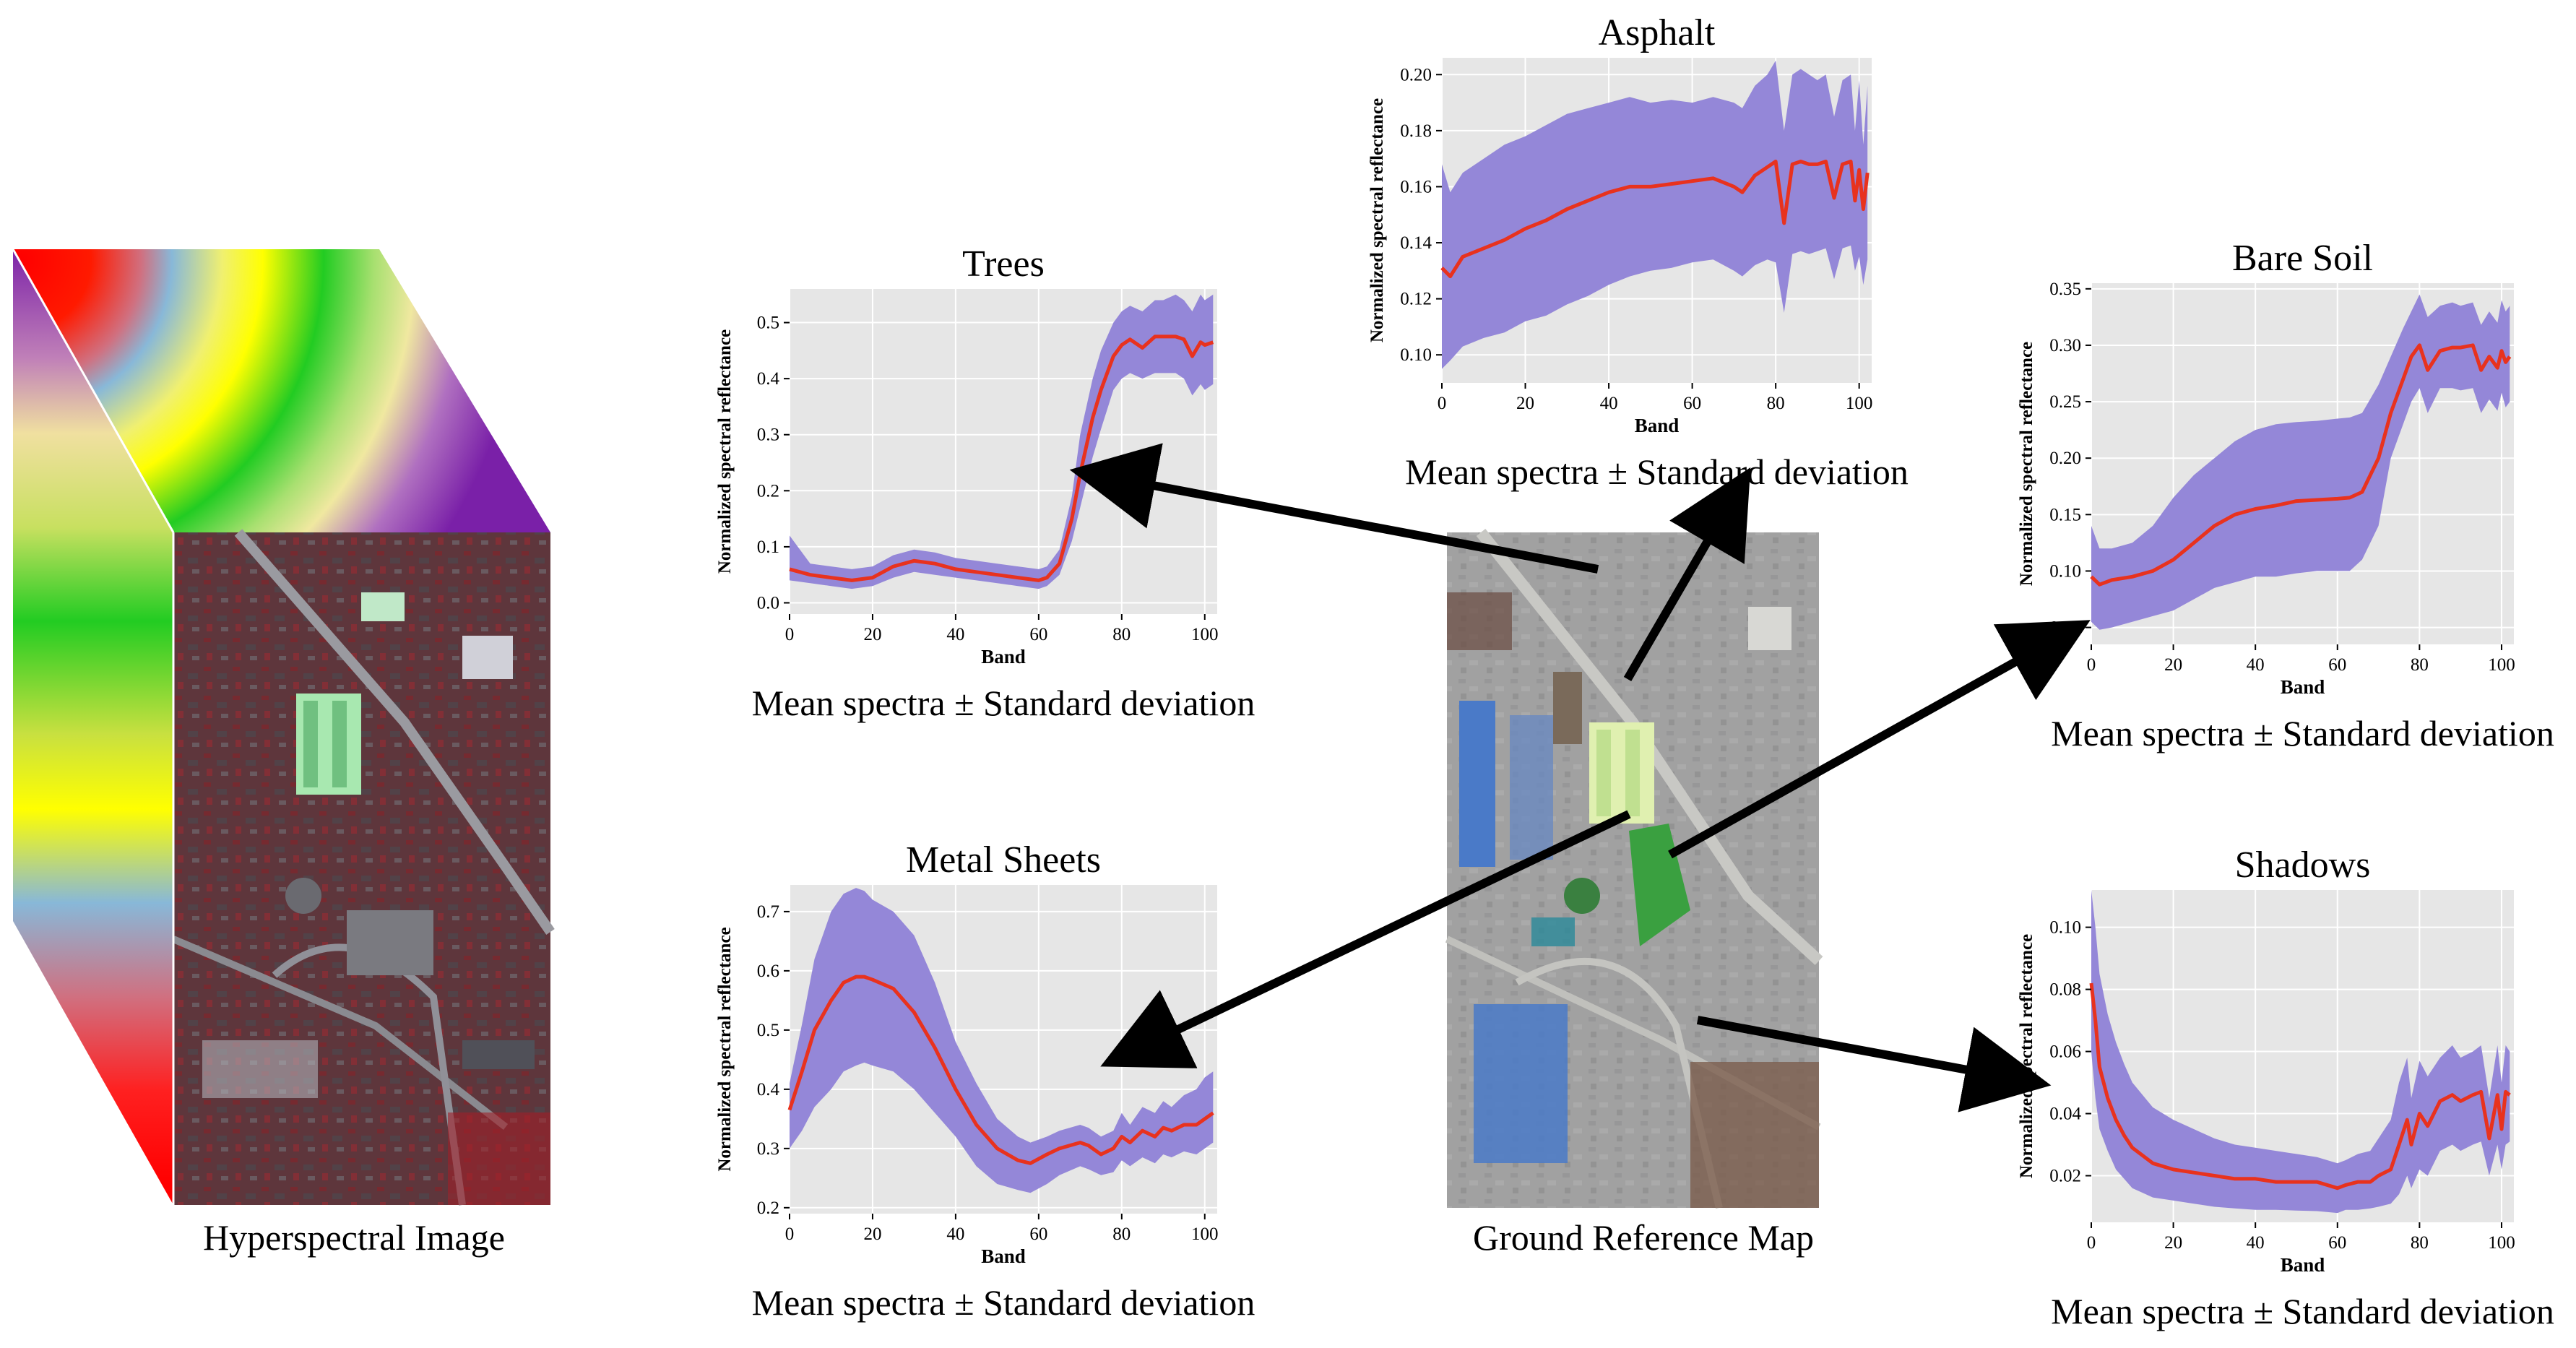  What do you see at coordinates (1643, 1237) in the screenshot?
I see `ground-map-label: Ground Reference Map` at bounding box center [1643, 1237].